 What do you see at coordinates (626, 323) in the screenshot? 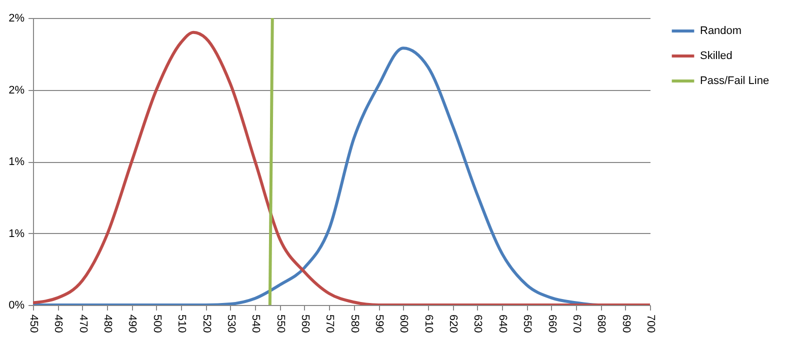
I see `x-tick-label: 690` at bounding box center [626, 323].